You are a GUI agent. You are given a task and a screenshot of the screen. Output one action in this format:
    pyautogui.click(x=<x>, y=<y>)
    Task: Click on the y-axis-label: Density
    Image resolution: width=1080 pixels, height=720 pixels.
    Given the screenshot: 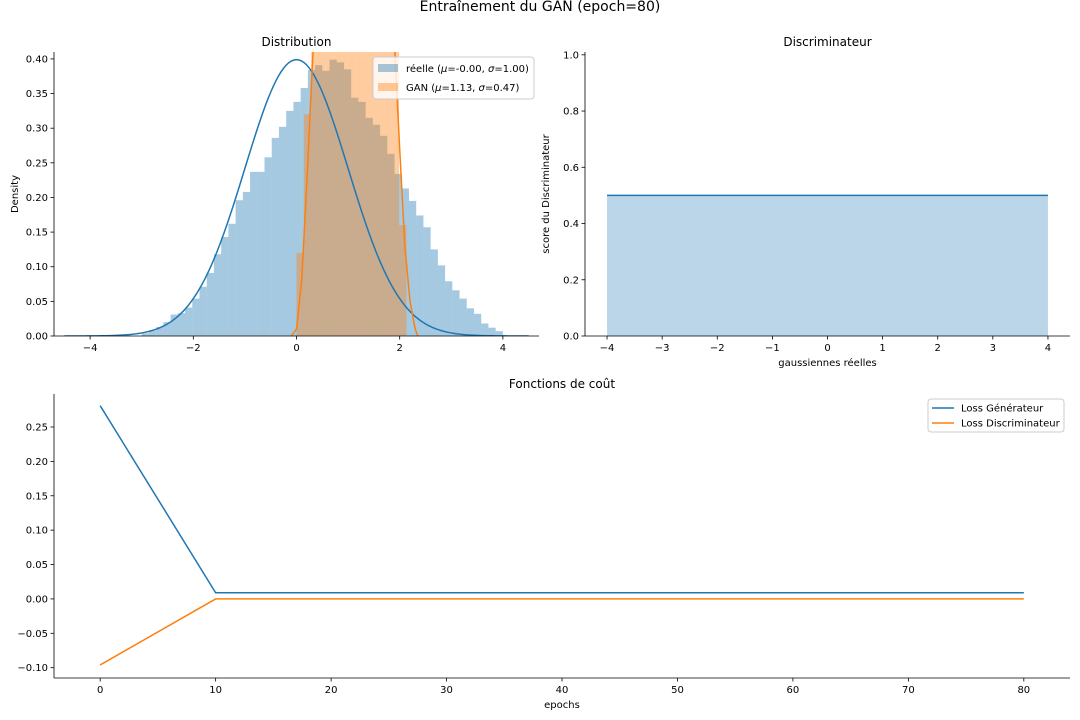 What is the action you would take?
    pyautogui.click(x=15, y=194)
    